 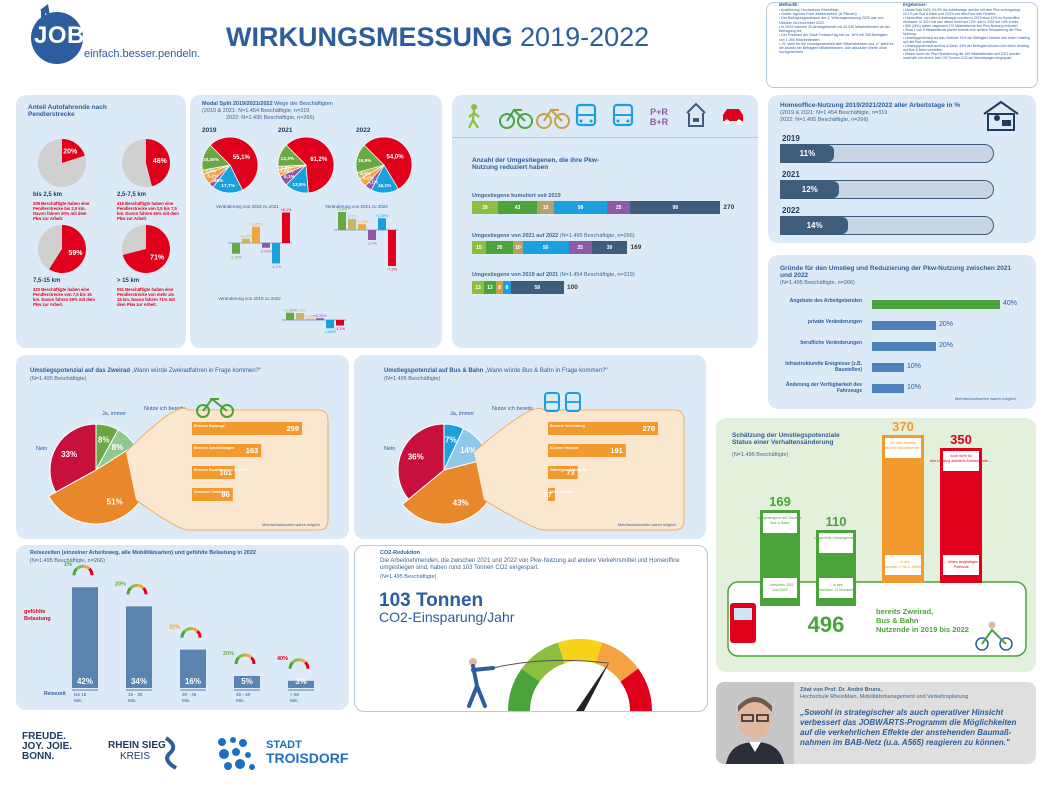 I want to click on column-bottom-label: ... in den nächsten 12 Monaten, so click(x=836, y=587).